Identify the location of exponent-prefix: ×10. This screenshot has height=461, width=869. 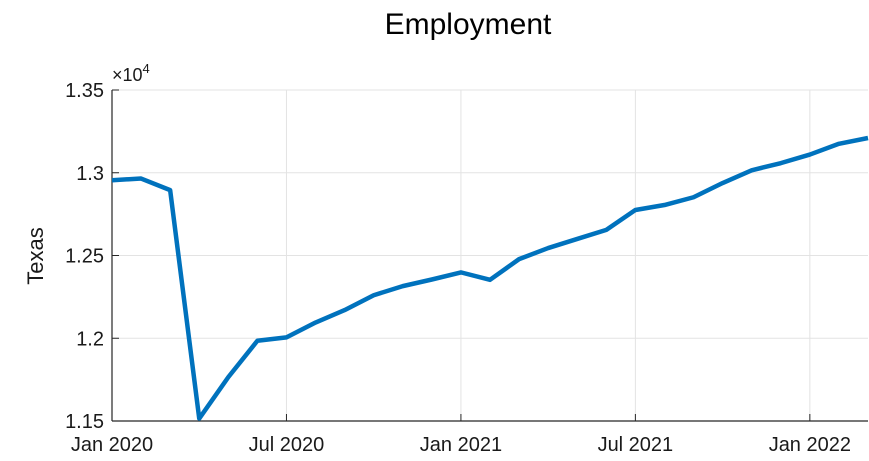
(127, 75).